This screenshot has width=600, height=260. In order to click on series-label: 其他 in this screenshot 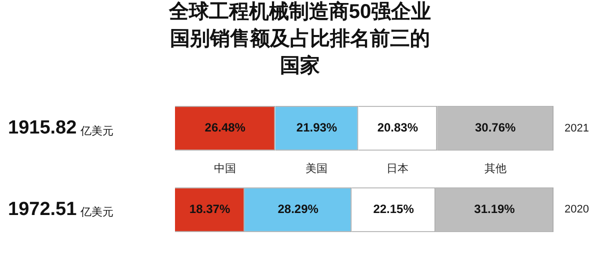, I will do `click(495, 169)`.